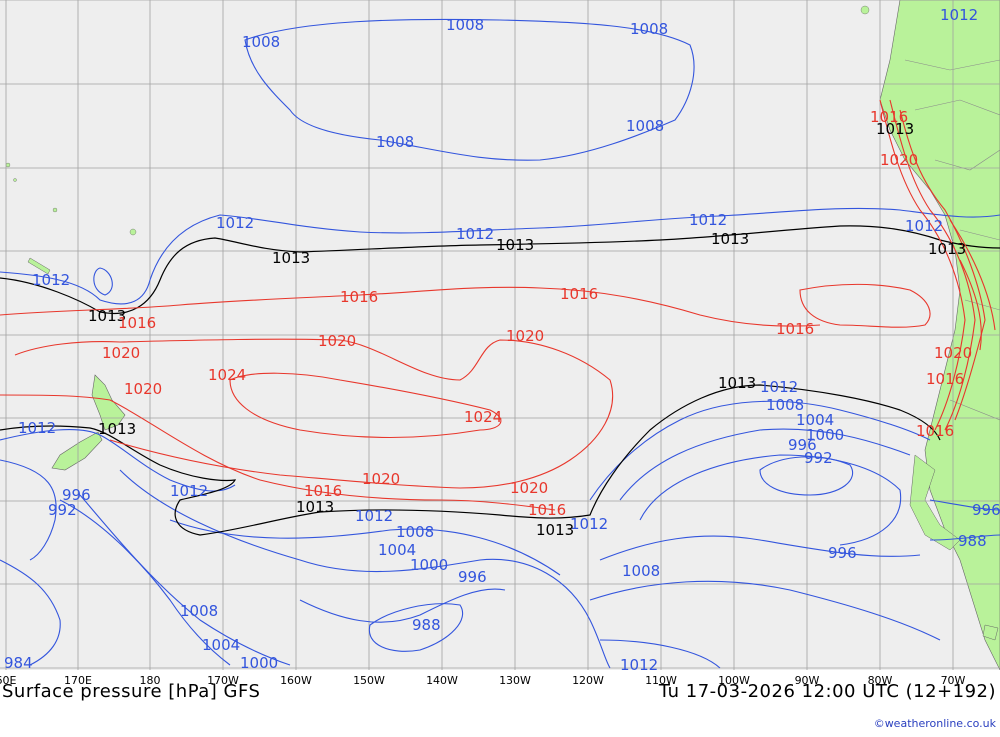 The width and height of the screenshot is (1000, 737). What do you see at coordinates (935, 502) in the screenshot?
I see `land-patagonia-islands` at bounding box center [935, 502].